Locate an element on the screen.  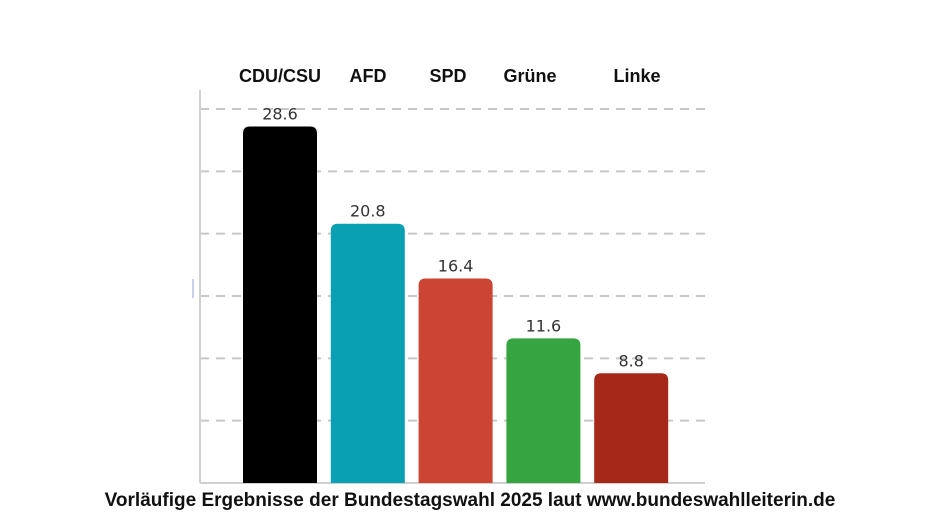
bar-linke is located at coordinates (631, 428).